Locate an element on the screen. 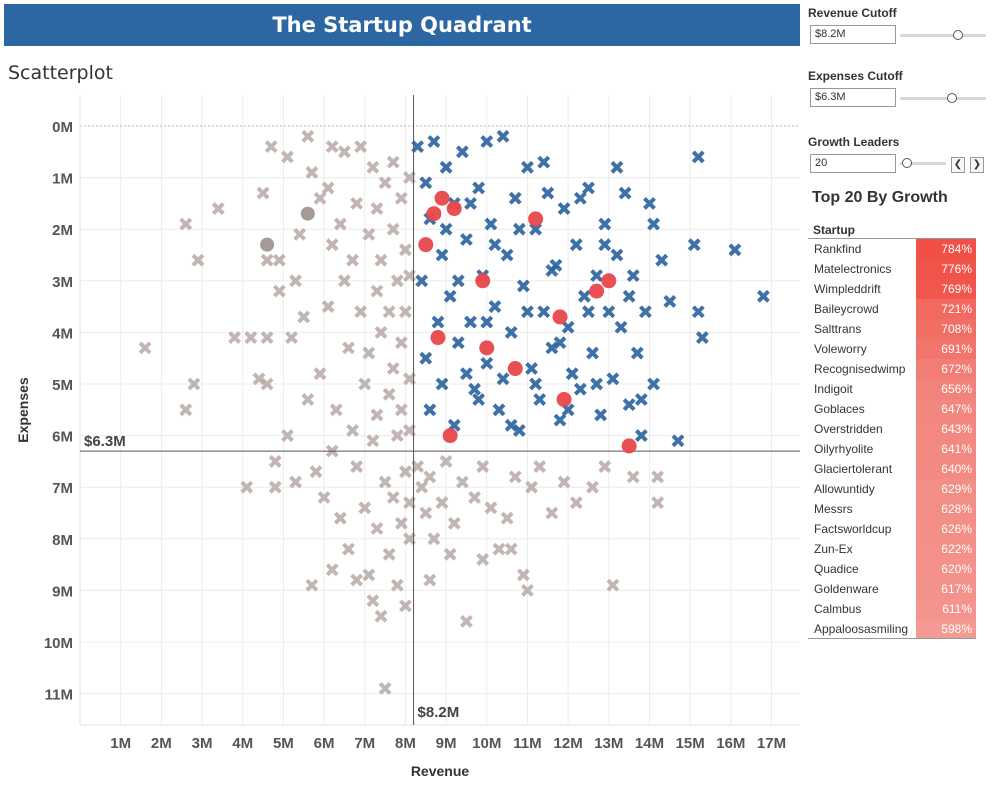  revenue-cutoff-slider is located at coordinates (943, 35).